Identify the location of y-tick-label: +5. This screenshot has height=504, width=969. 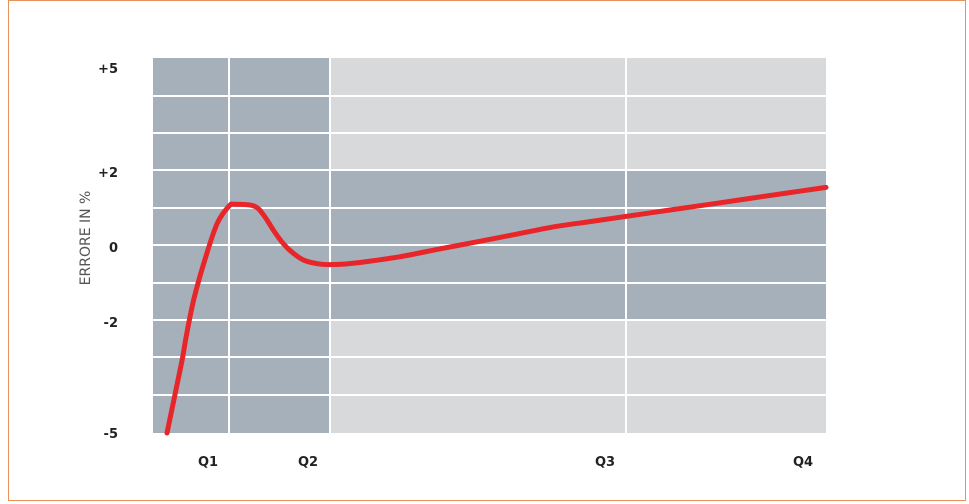
(108, 69).